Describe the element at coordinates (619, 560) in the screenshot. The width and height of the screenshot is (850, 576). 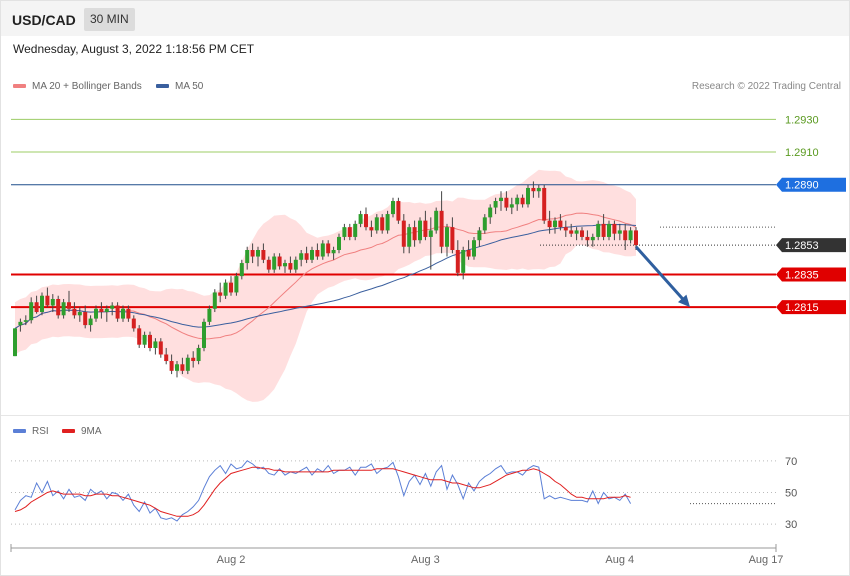
I see `x-tick-label: Aug 4` at that location.